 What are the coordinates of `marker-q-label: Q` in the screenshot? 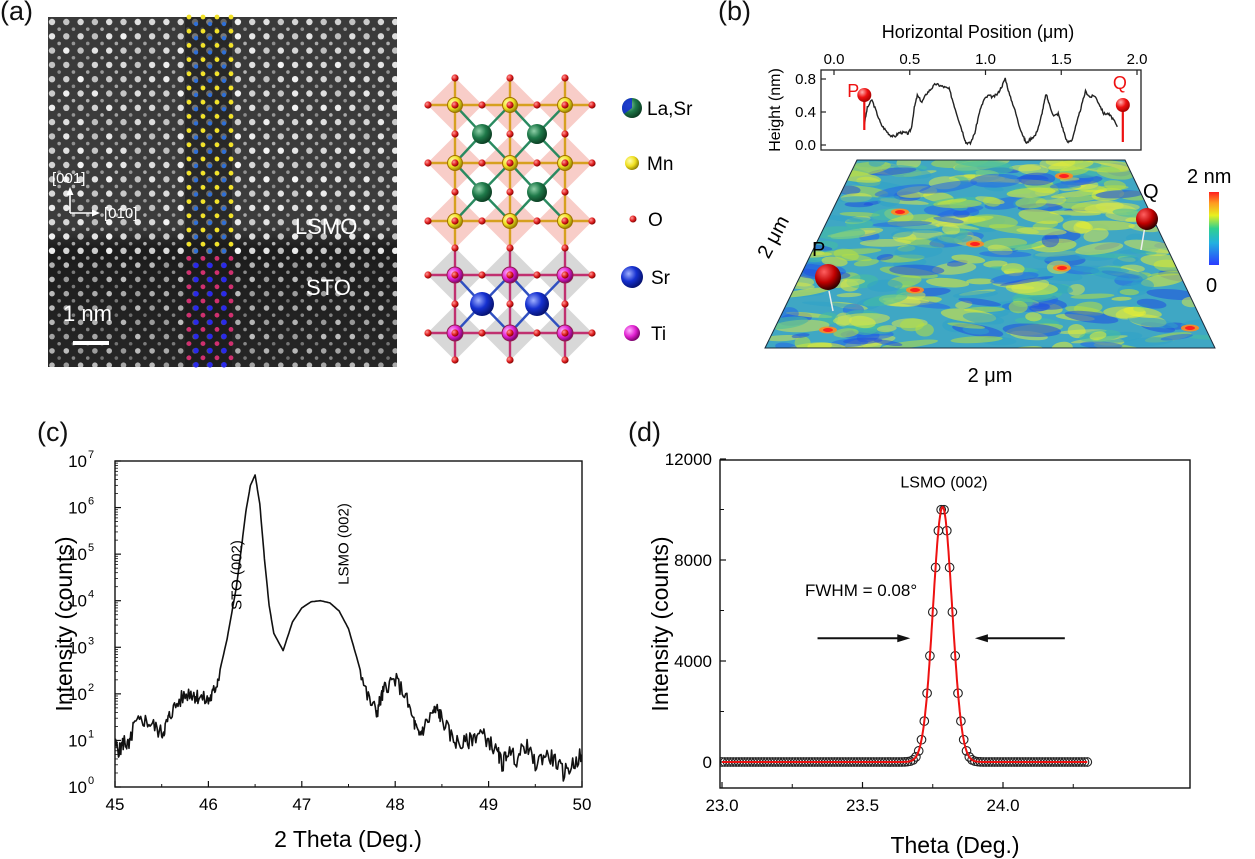 It's located at (1151, 192).